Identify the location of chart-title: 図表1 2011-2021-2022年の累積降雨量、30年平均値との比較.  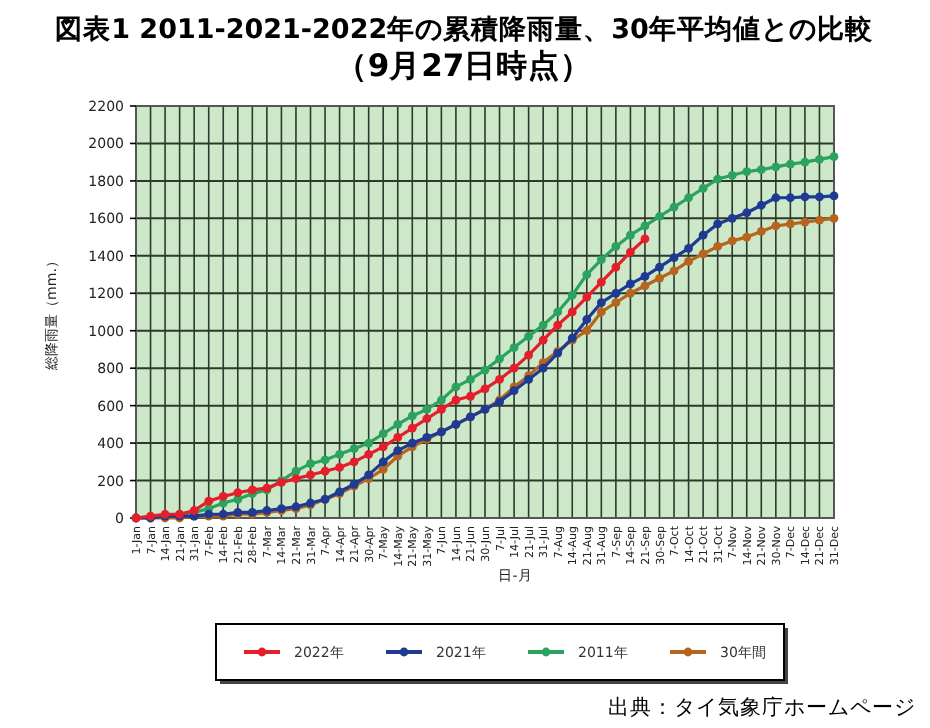
(465, 30).